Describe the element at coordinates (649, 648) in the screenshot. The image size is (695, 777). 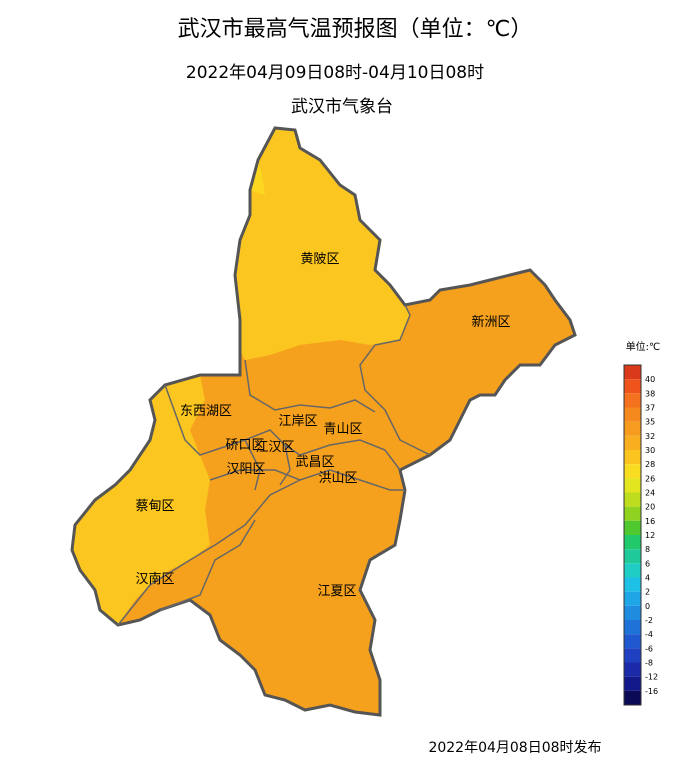
I see `legend-label: -6` at that location.